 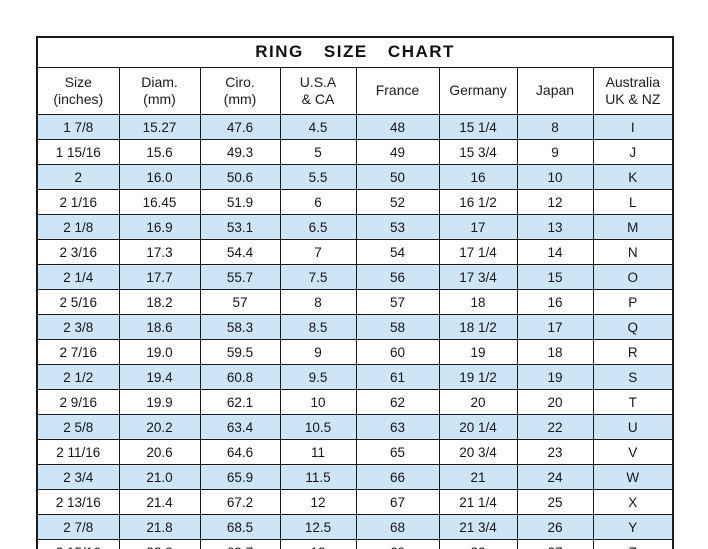 What do you see at coordinates (240, 477) in the screenshot?
I see `table-cell: 65.9` at bounding box center [240, 477].